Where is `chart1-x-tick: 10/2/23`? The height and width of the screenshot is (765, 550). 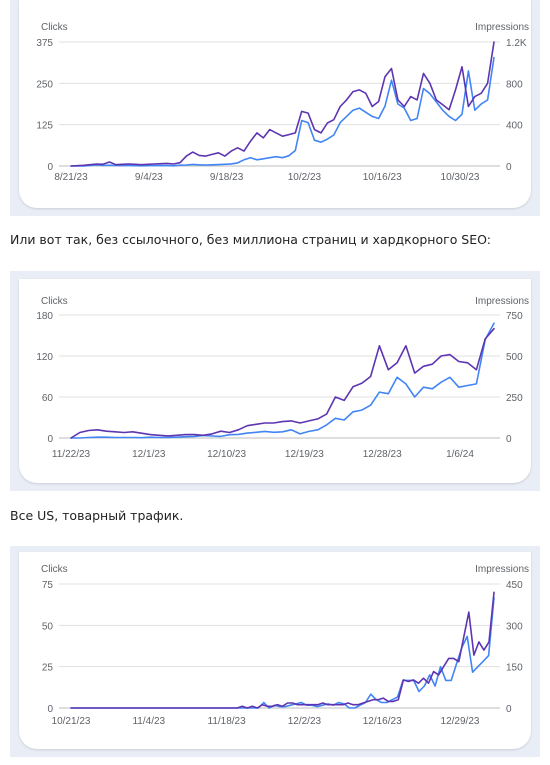
chart1-x-tick: 10/2/23 is located at coordinates (305, 177).